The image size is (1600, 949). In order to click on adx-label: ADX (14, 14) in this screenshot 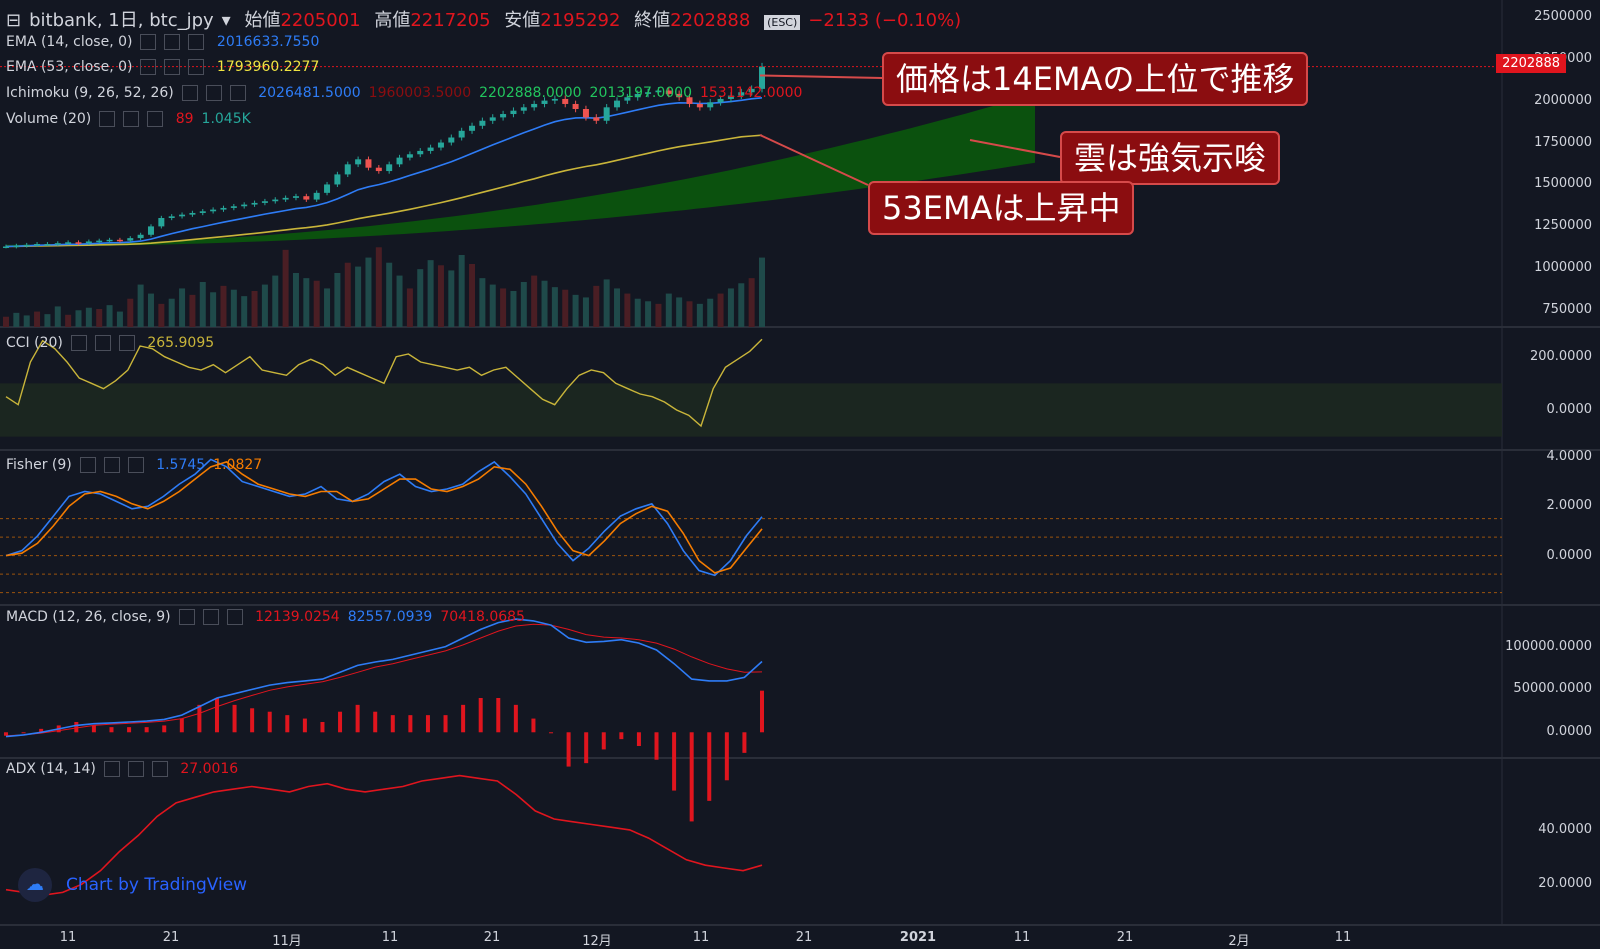, I will do `click(51, 769)`.